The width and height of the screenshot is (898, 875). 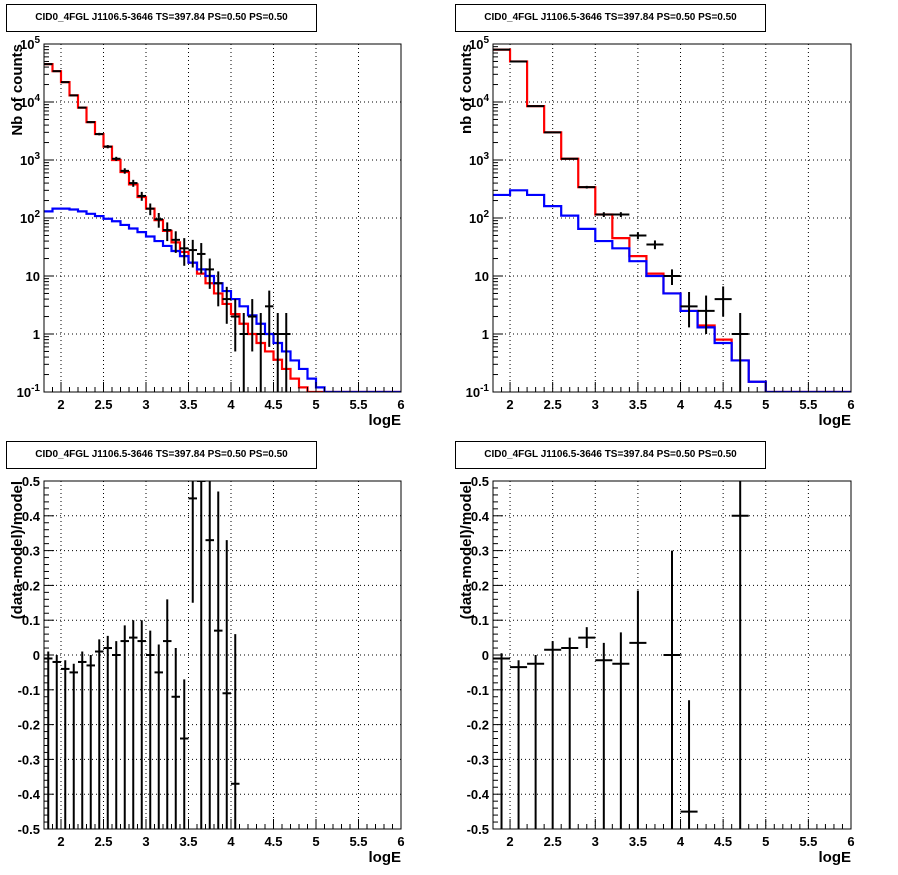 What do you see at coordinates (17, 90) in the screenshot?
I see `y-axis-label: Nb of counts` at bounding box center [17, 90].